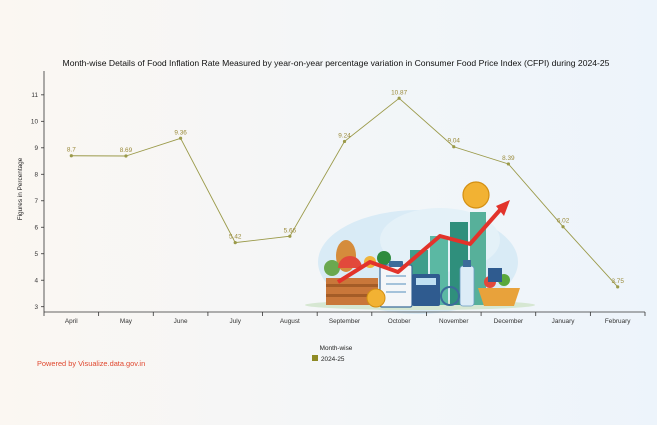  I want to click on x-tick-label: May, so click(126, 321).